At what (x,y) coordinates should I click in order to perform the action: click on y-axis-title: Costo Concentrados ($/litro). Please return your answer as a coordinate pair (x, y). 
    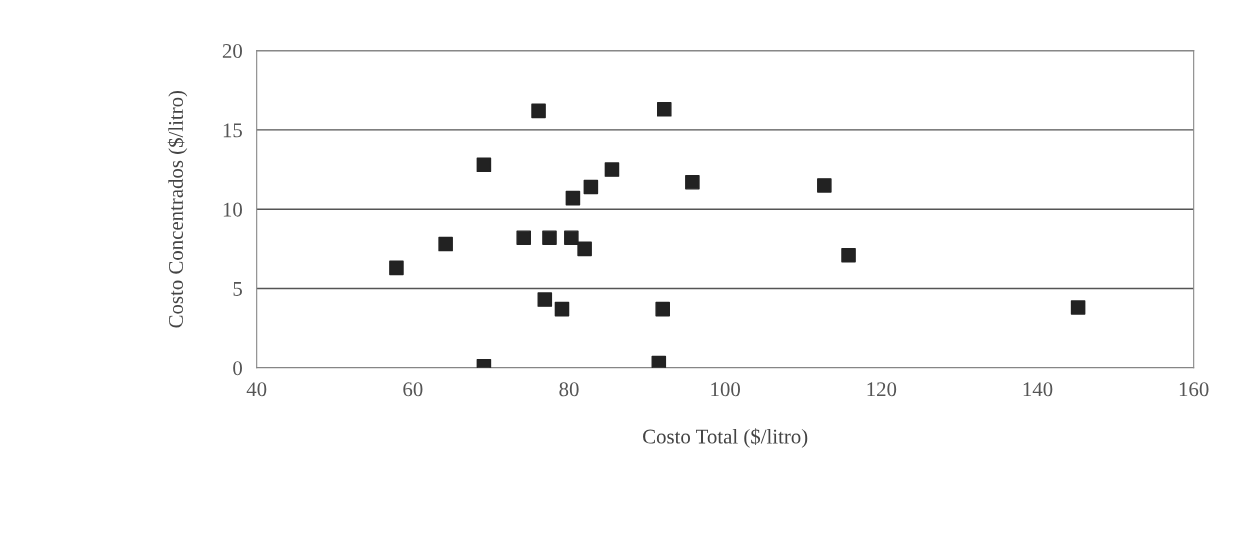
    Looking at the image, I should click on (177, 209).